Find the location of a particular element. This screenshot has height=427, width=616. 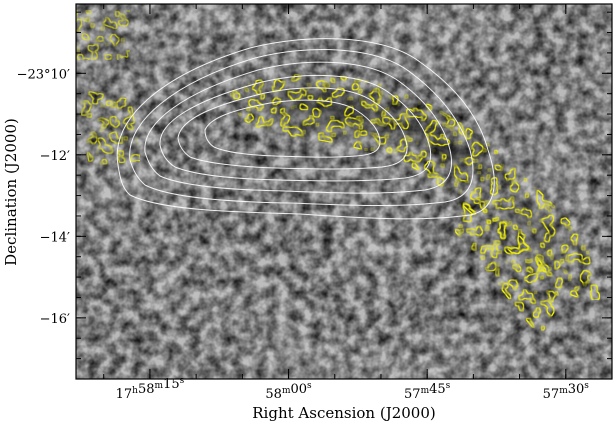

x-tick-label: 57m45s is located at coordinates (427, 391).